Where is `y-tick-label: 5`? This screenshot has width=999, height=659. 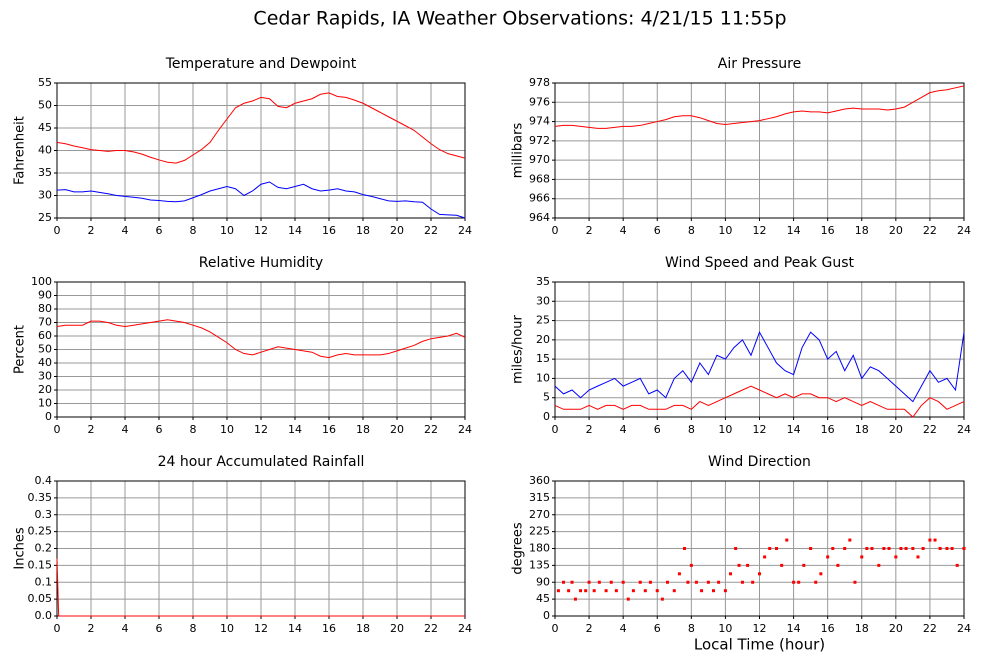
y-tick-label: 5 is located at coordinates (546, 397).